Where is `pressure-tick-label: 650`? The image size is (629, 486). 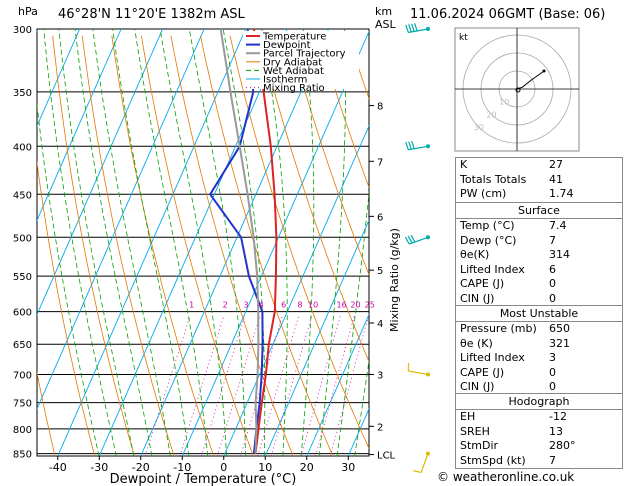 pressure-tick-label: 650 is located at coordinates (22, 345).